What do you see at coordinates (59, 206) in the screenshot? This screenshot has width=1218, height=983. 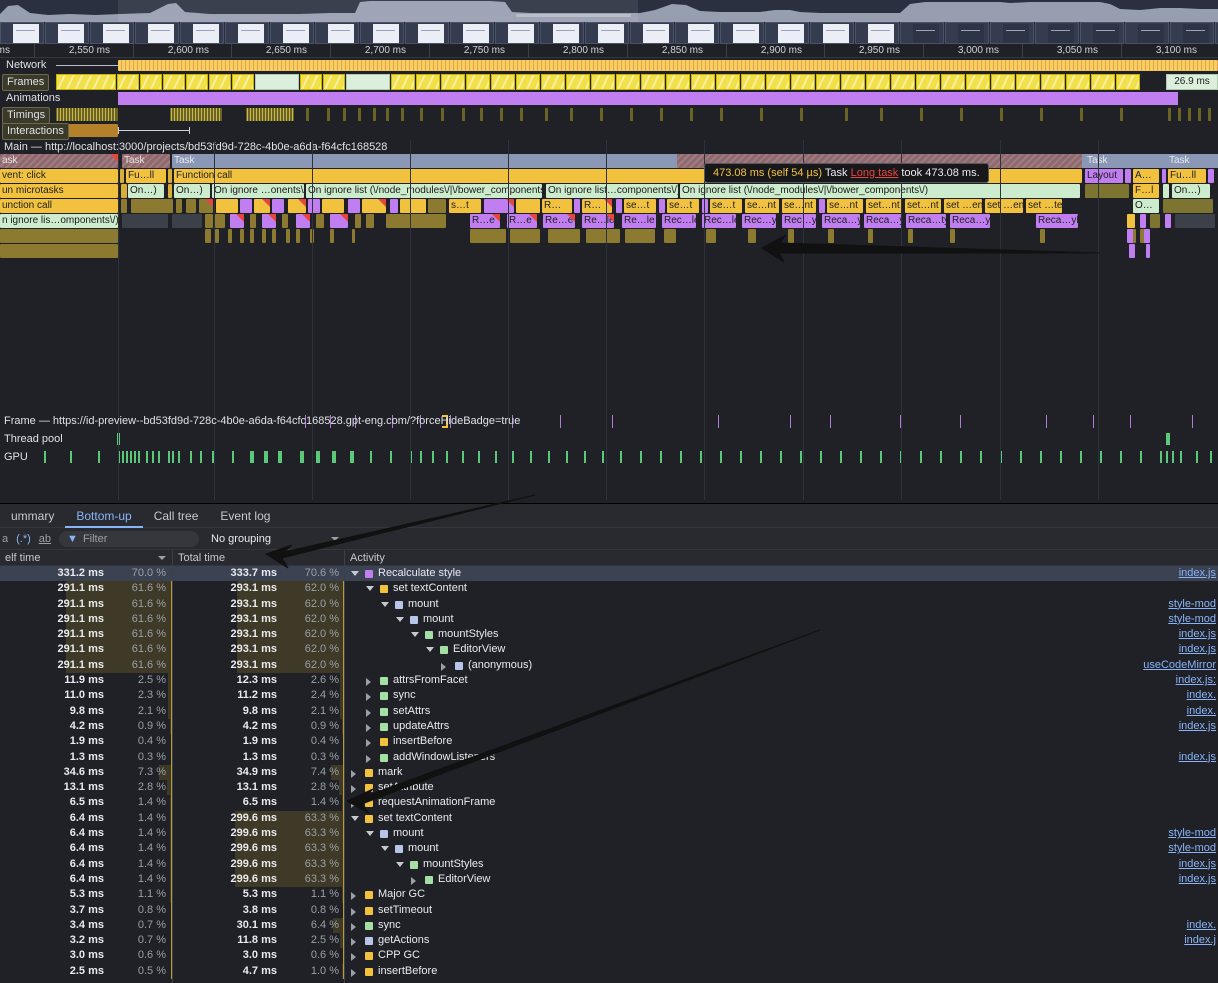 I see `flame-block: unction call` at bounding box center [59, 206].